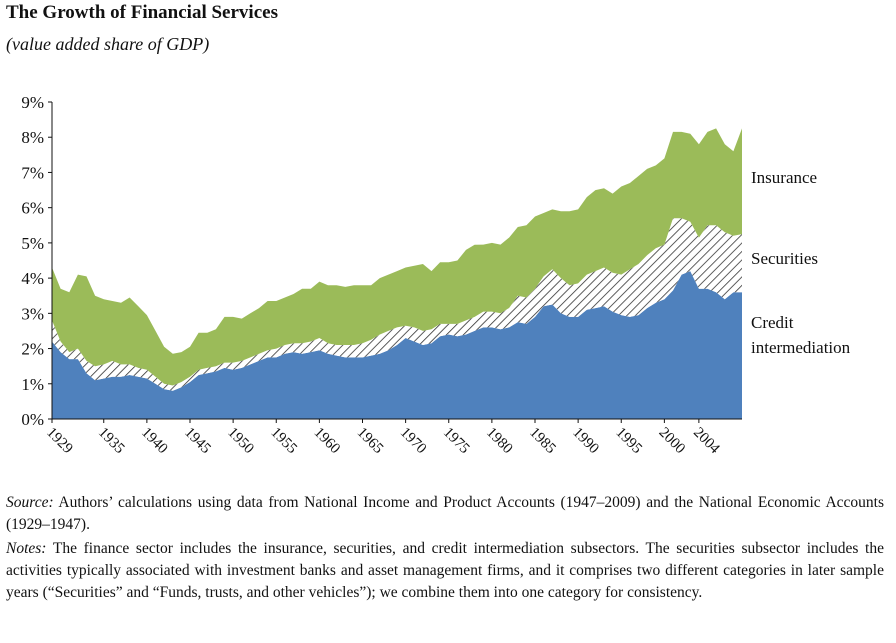  What do you see at coordinates (784, 177) in the screenshot?
I see `series-label-insurance: Insurance` at bounding box center [784, 177].